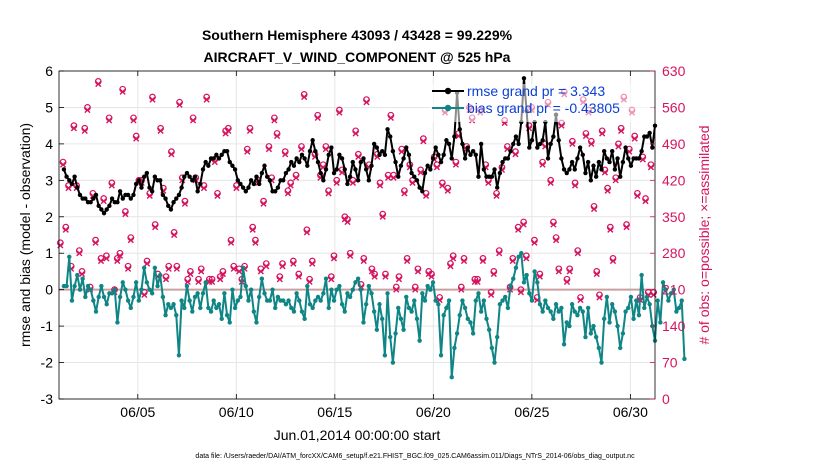 This screenshot has width=830, height=470. Describe the element at coordinates (236, 412) in the screenshot. I see `x-tick-label: 06/10` at that location.